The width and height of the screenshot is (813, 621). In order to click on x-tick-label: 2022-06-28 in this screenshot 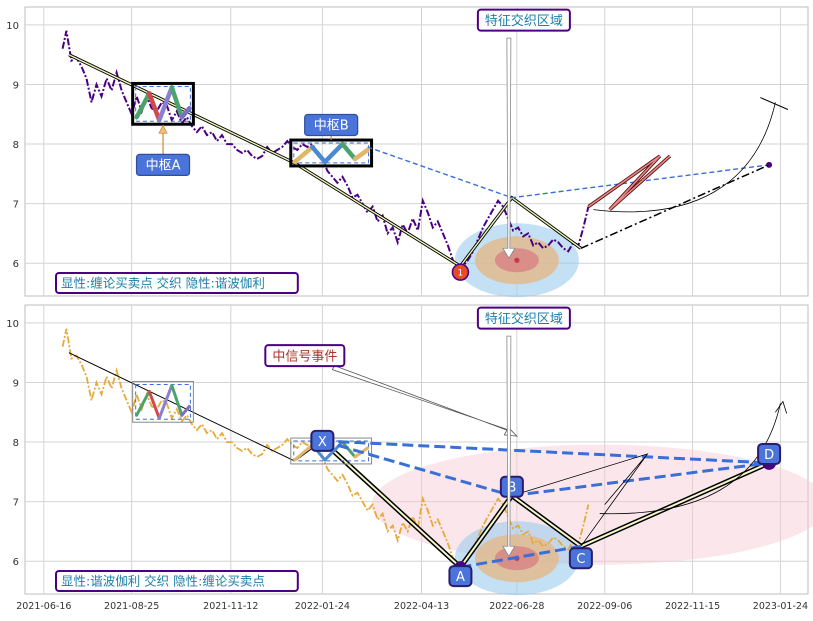, I will do `click(516, 606)`.